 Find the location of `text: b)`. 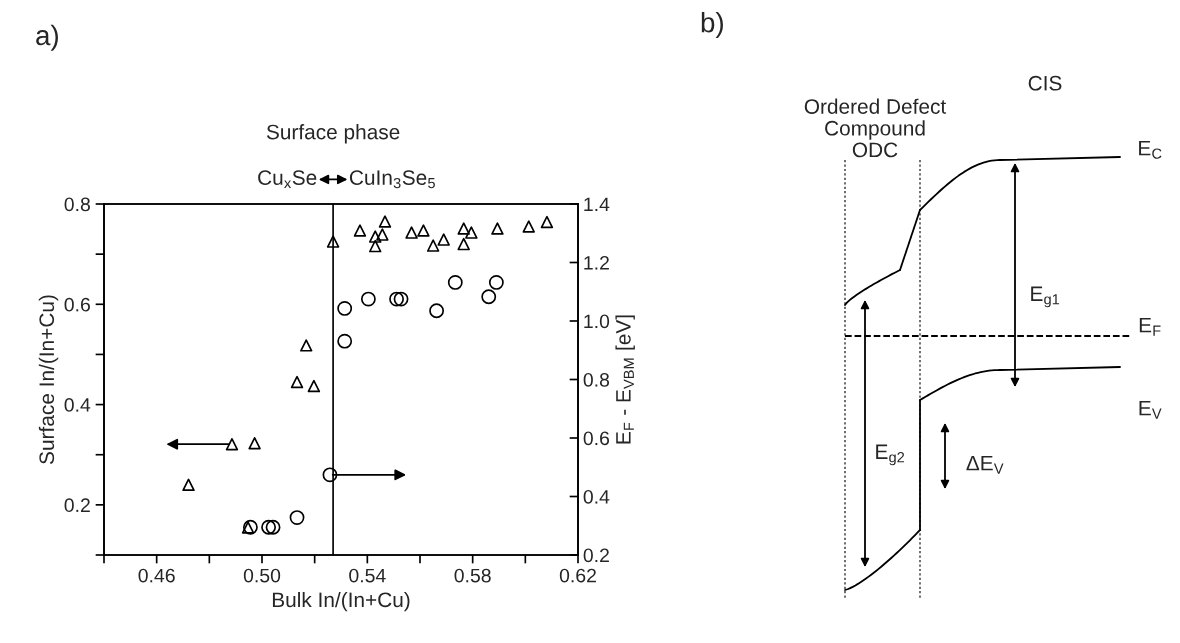

text: b) is located at coordinates (712, 25).